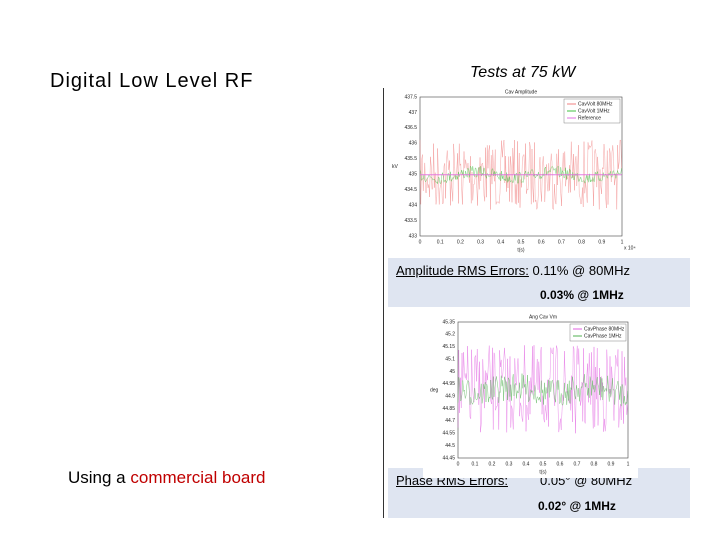 This screenshot has width=720, height=540. What do you see at coordinates (413, 175) in the screenshot?
I see `y-tick-label: 435` at bounding box center [413, 175].